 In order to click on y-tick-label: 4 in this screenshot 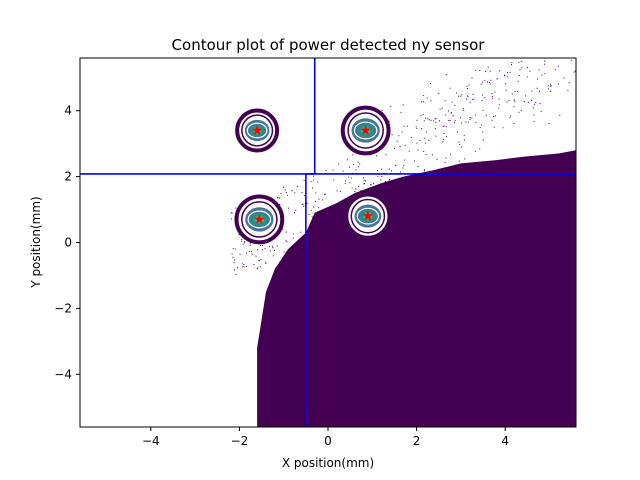, I will do `click(68, 111)`.